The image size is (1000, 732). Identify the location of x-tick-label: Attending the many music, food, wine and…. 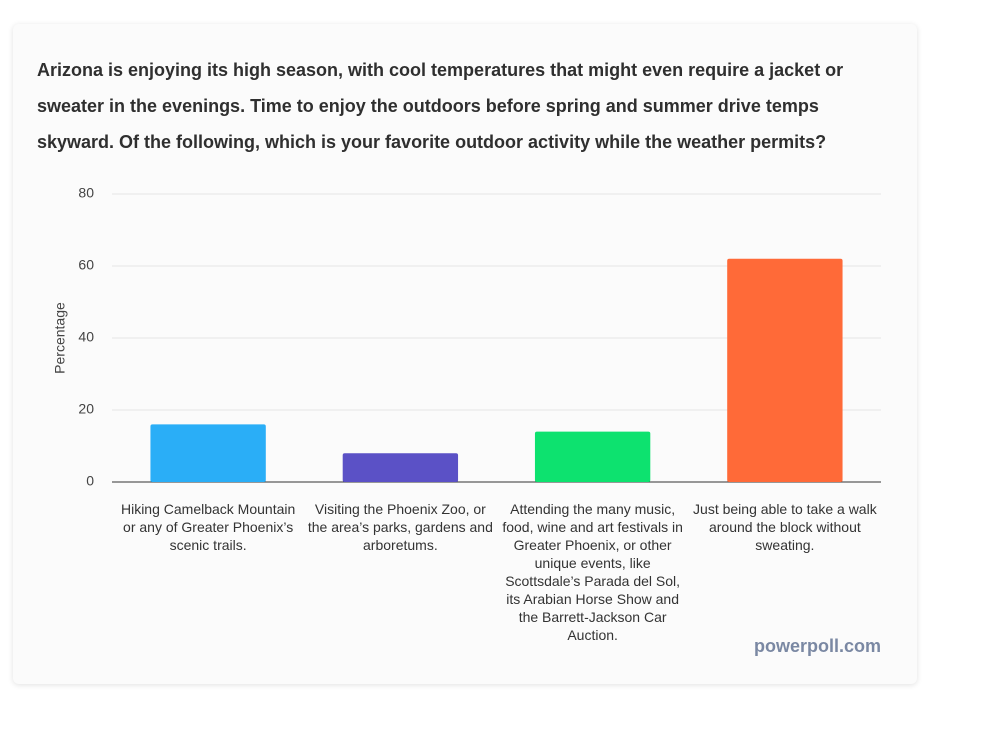
(592, 572).